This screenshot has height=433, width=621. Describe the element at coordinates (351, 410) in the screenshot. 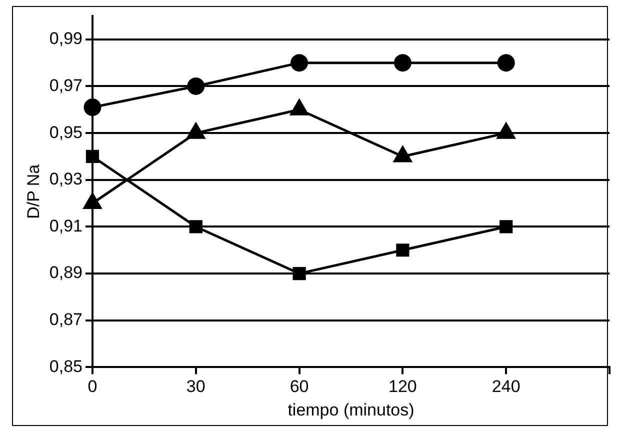

I see `x-axis-title: tiempo (minutos)` at that location.